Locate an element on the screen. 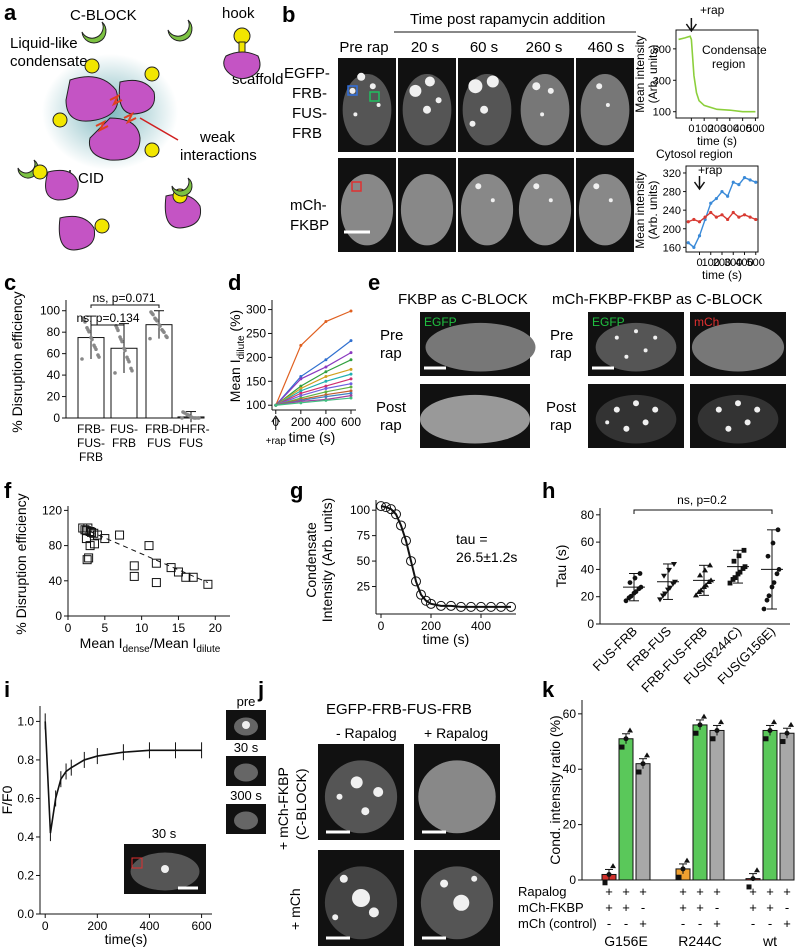  row2-label-1: mCh- is located at coordinates (308, 205).